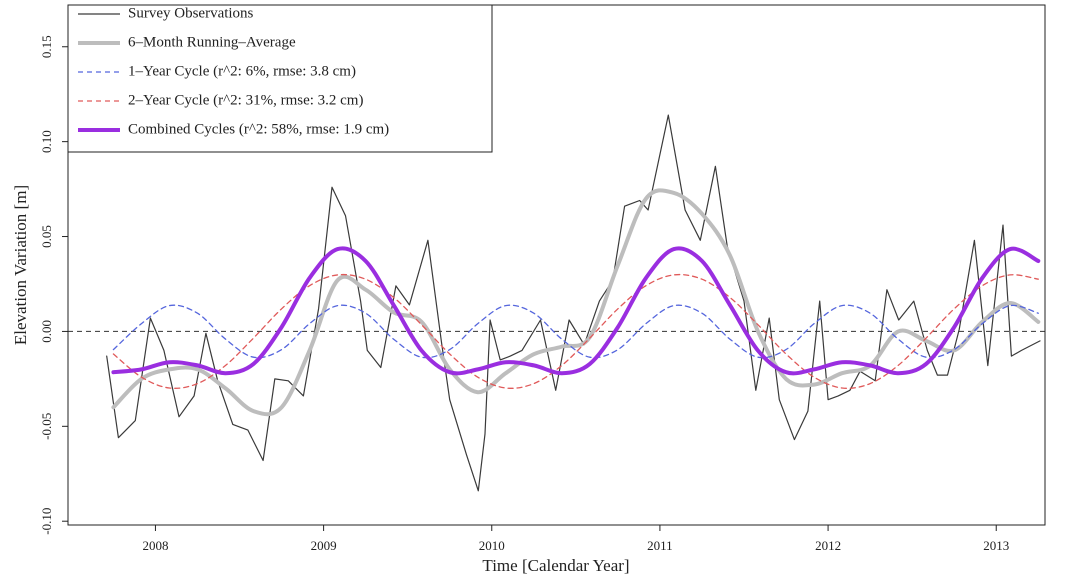 The height and width of the screenshot is (581, 1073). I want to click on y-tick-label: 0.10, so click(46, 141).